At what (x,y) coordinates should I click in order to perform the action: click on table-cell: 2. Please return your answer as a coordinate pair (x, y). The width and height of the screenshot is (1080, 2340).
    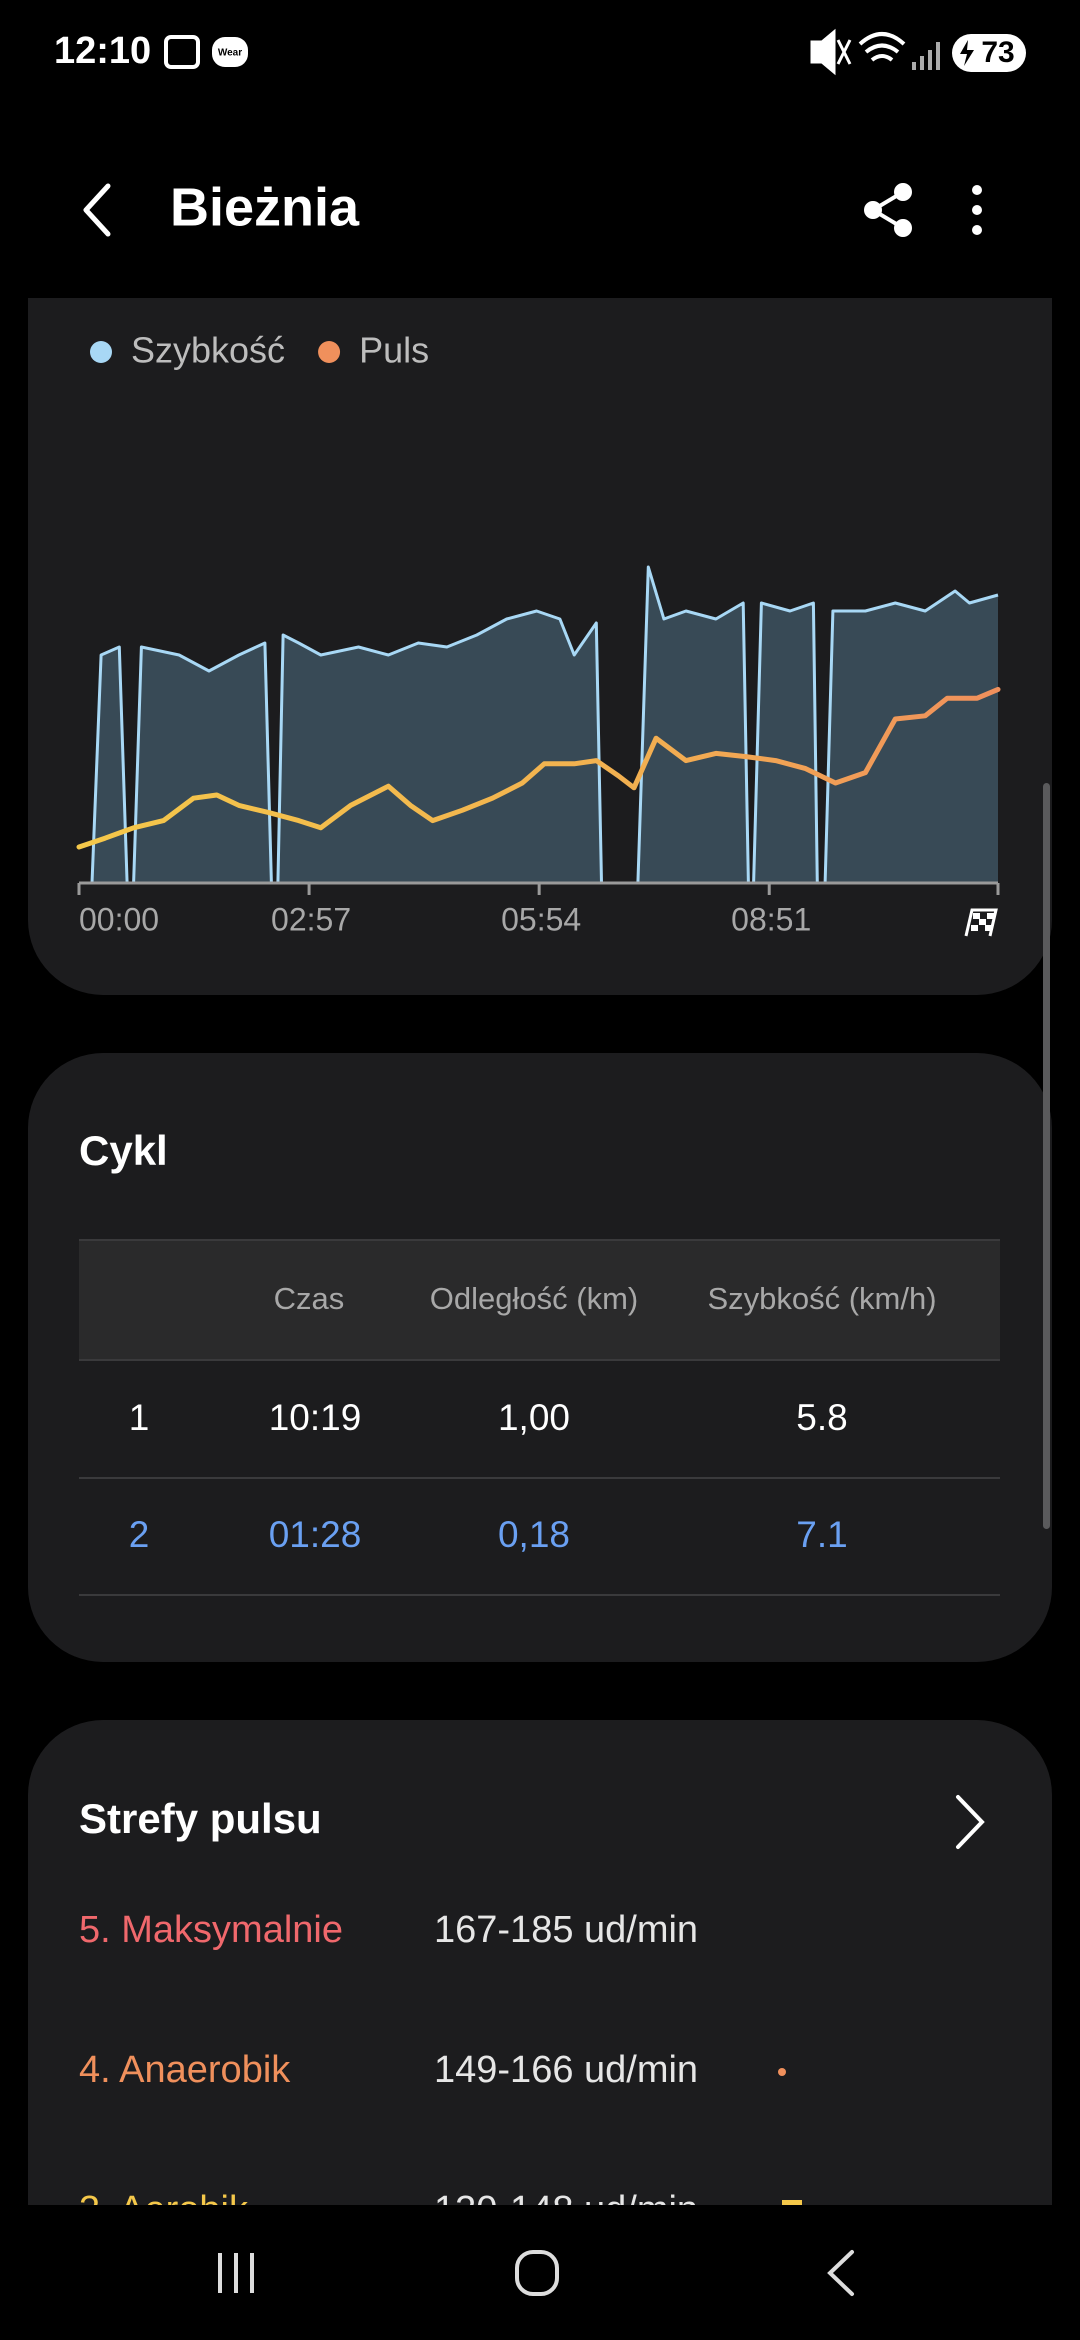
    Looking at the image, I should click on (139, 1534).